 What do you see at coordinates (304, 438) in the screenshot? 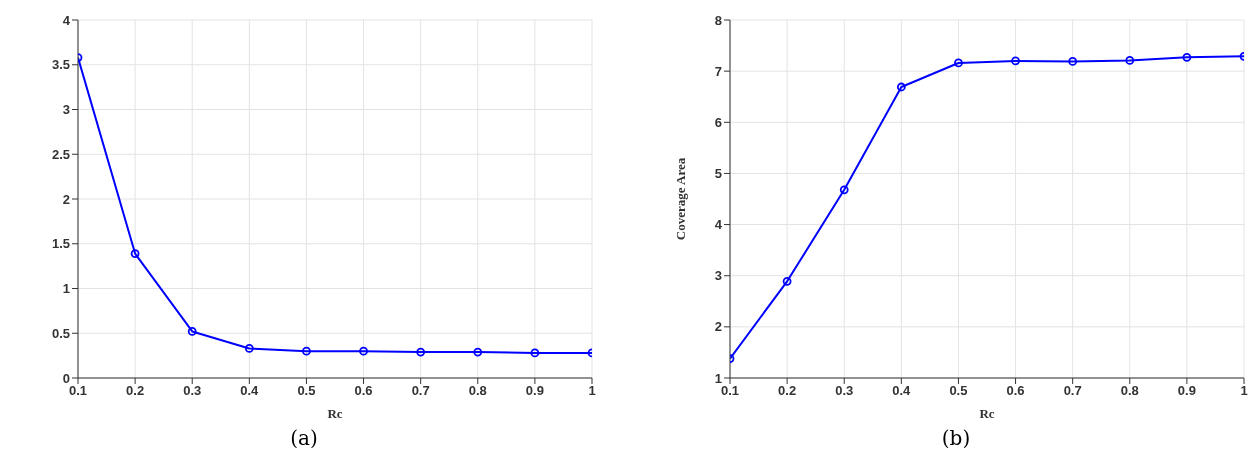
I see `text: (a)` at bounding box center [304, 438].